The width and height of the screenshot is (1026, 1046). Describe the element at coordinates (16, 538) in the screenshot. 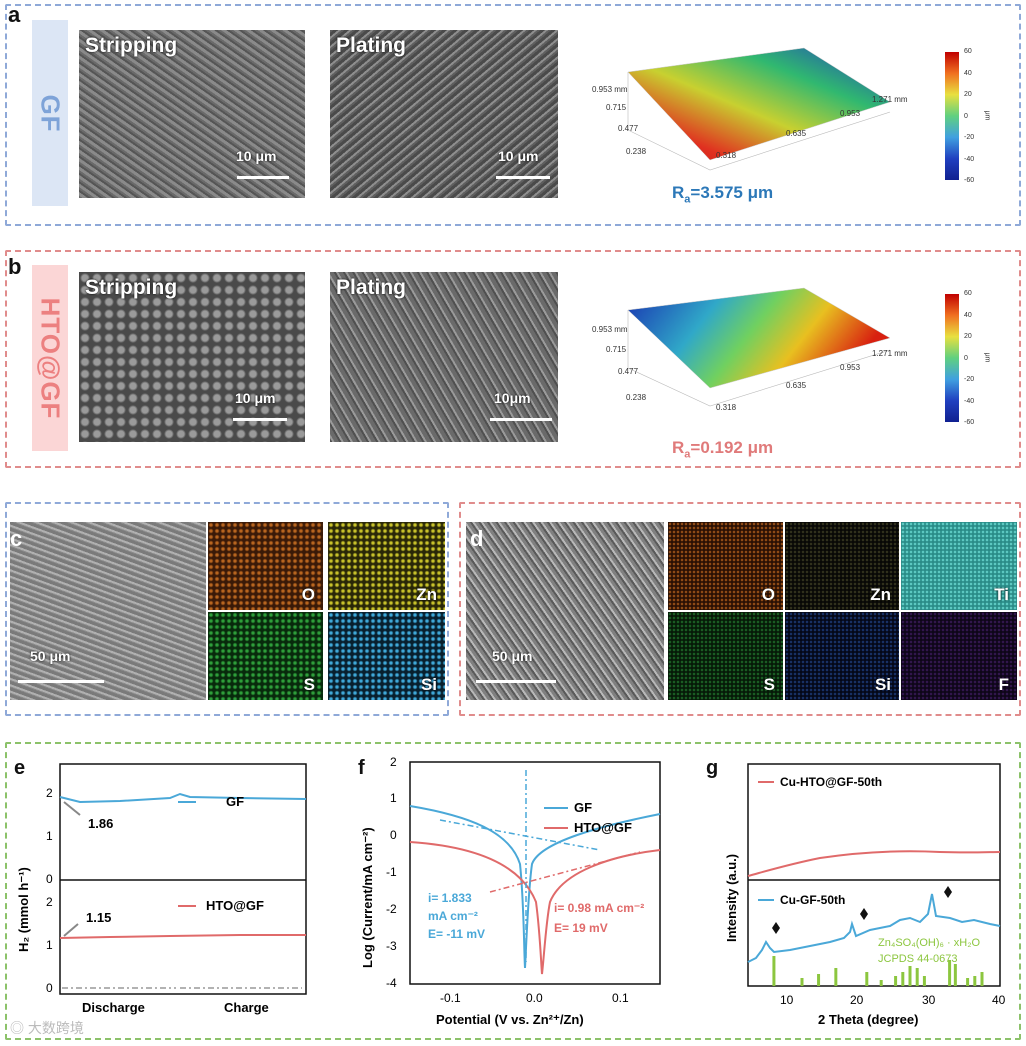

I see `panel-c-letter: c` at that location.